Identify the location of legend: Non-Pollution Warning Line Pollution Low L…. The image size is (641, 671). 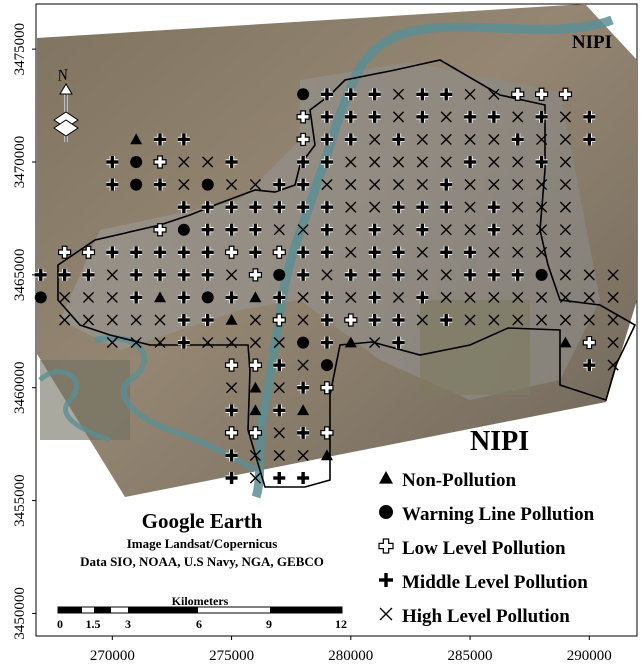
(486, 548).